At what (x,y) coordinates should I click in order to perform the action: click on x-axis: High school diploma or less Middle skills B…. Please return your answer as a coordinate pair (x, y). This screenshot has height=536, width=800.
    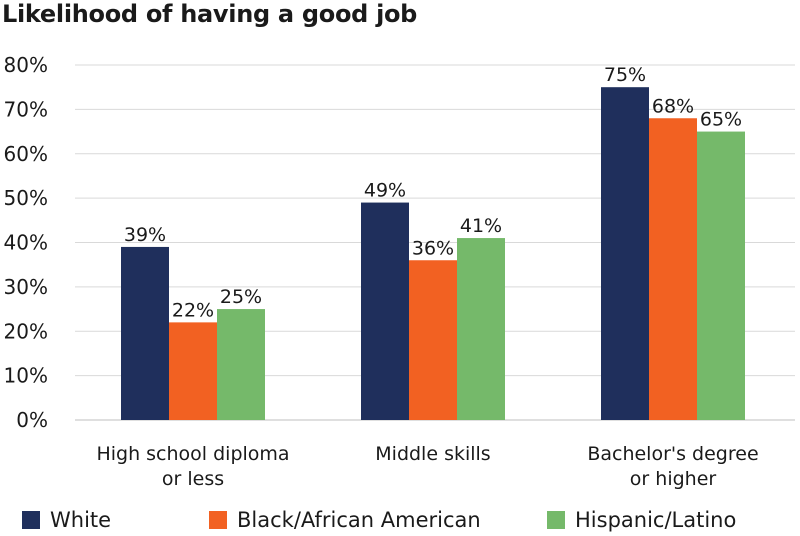
    Looking at the image, I should click on (427, 466).